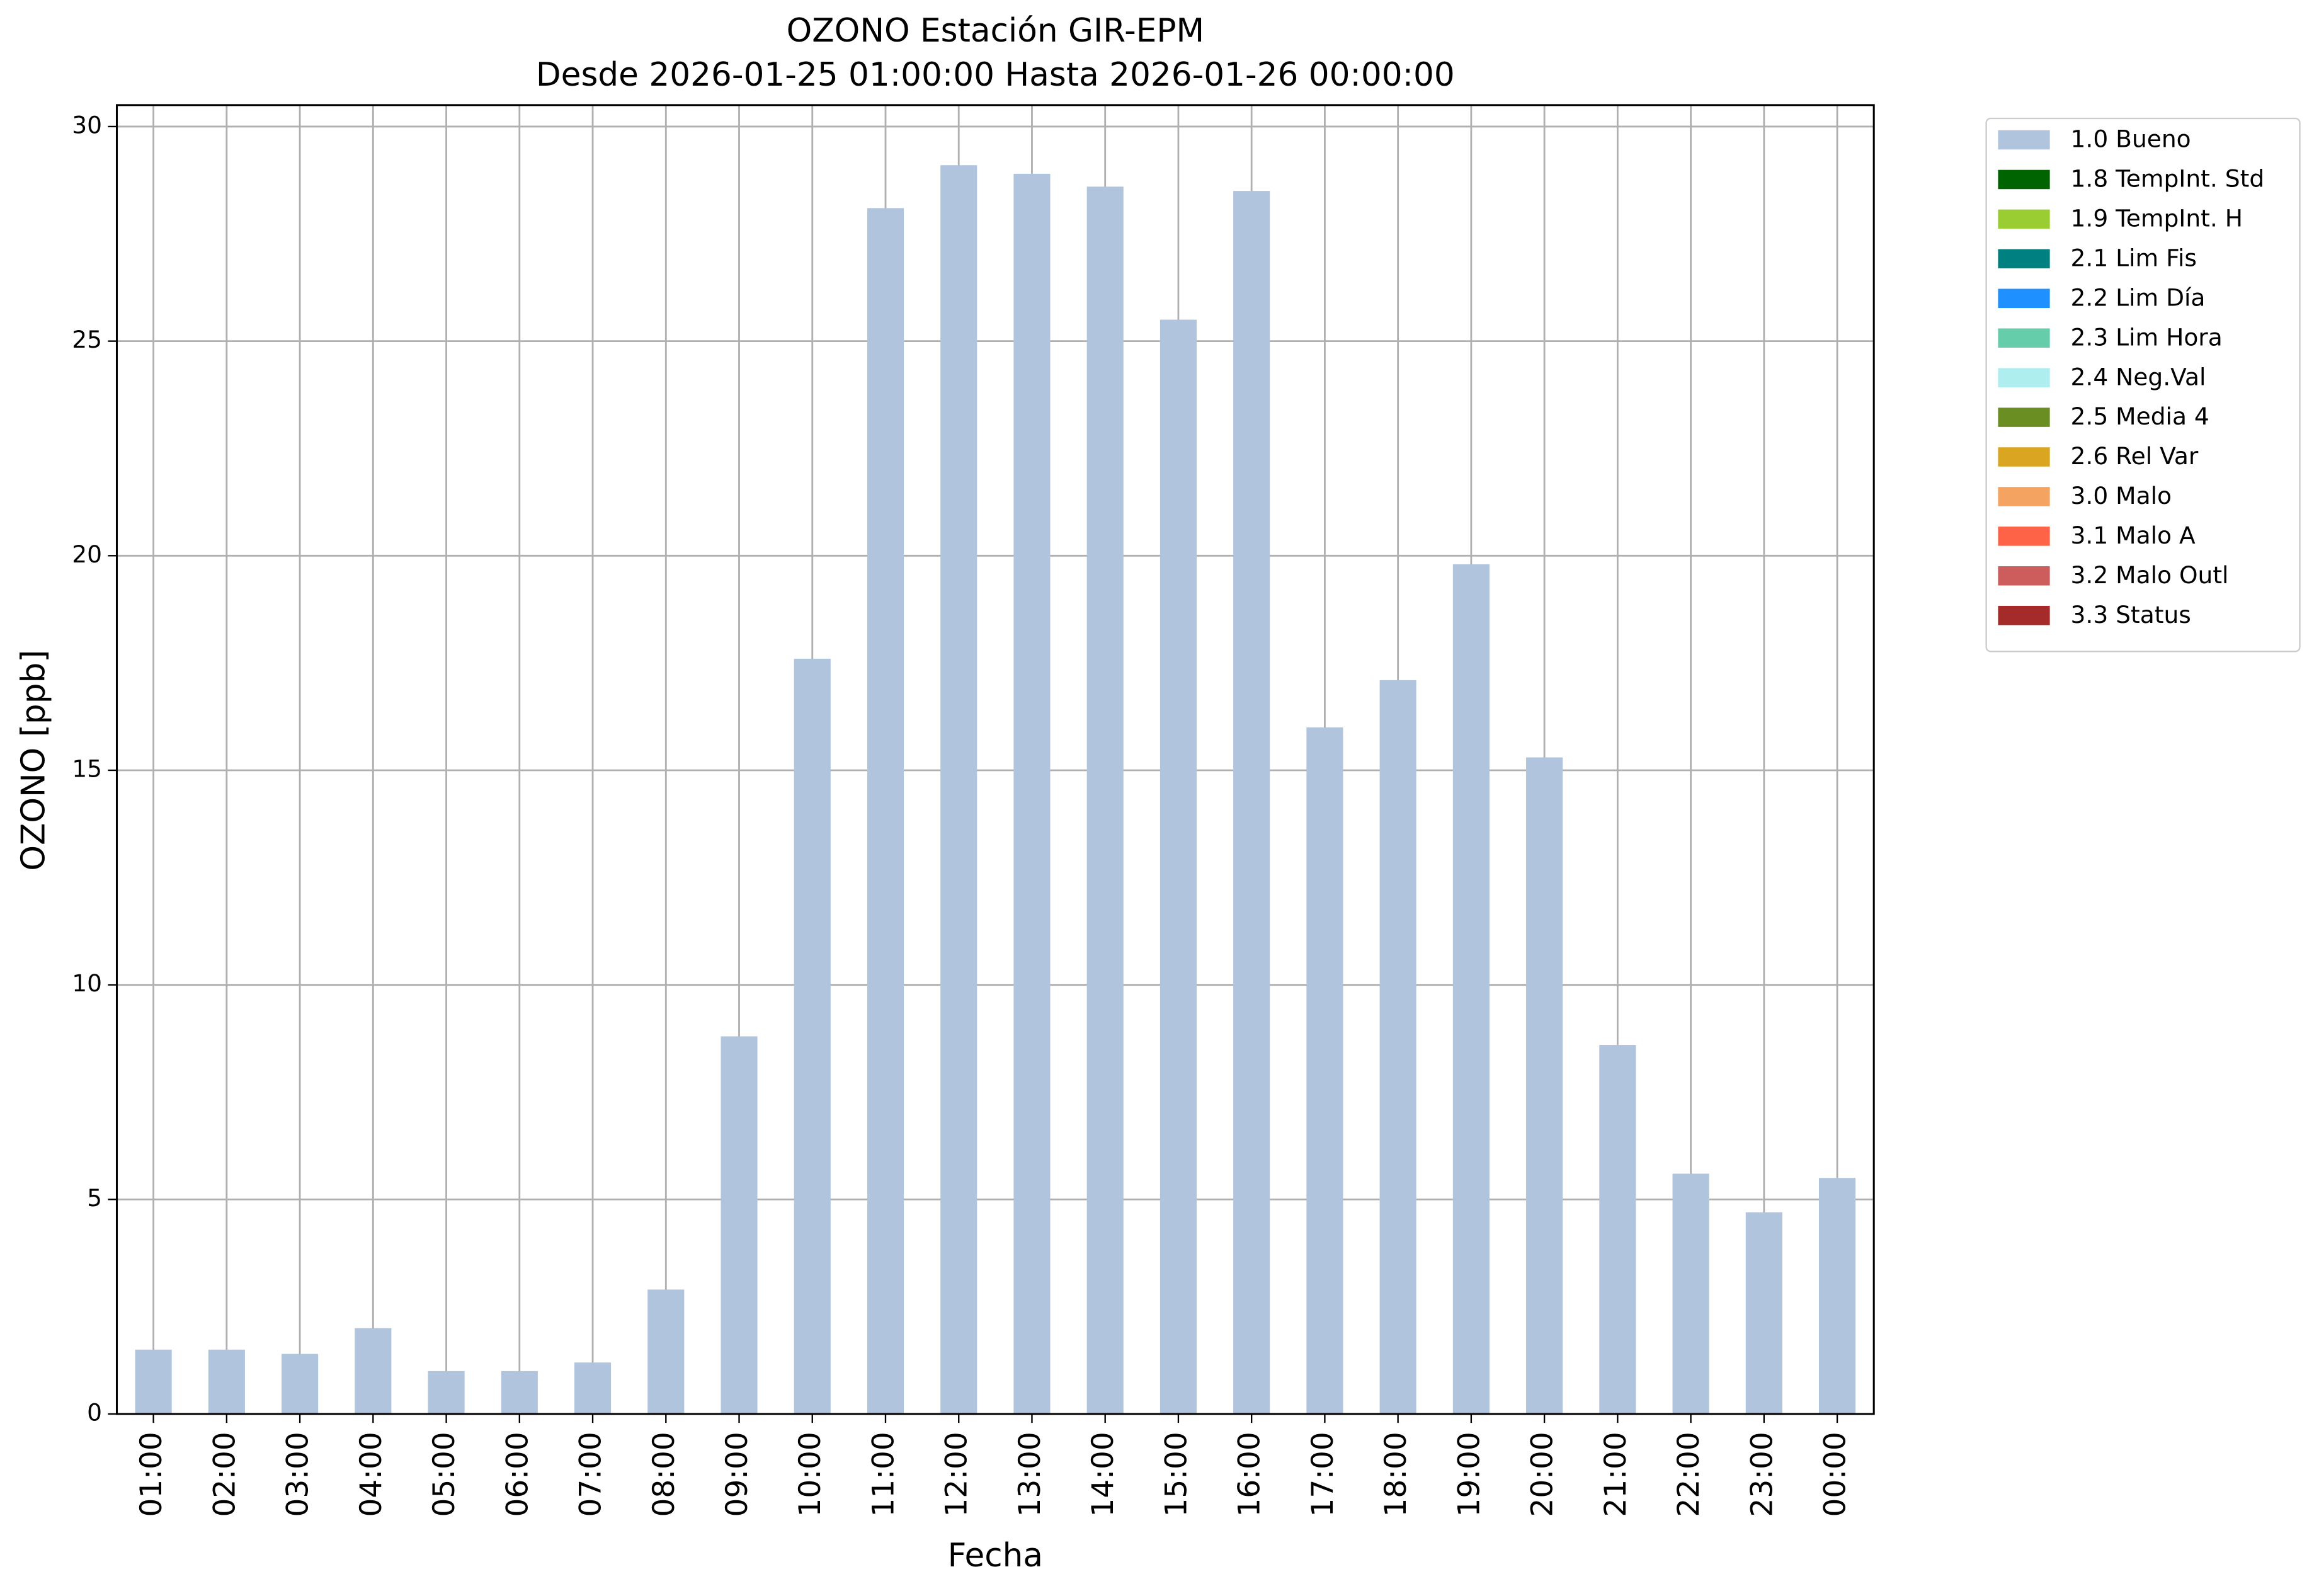 This screenshot has width=2319, height=1596. I want to click on legend-label: 1.0 Bueno, so click(2131, 139).